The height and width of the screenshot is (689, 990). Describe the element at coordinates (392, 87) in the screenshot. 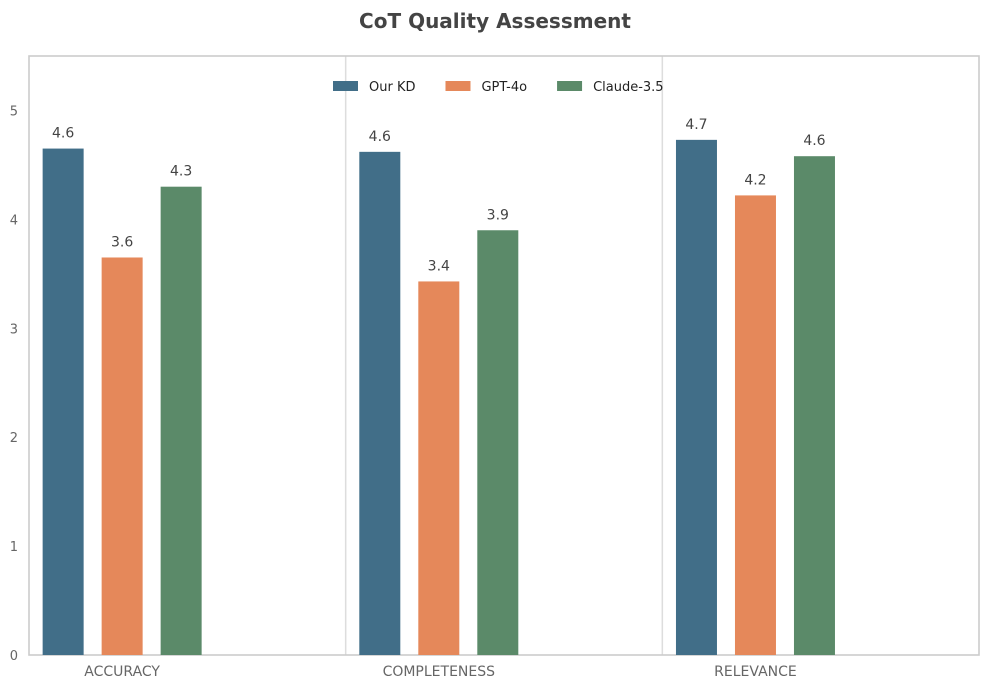

I see `legend-label: Our KD` at that location.